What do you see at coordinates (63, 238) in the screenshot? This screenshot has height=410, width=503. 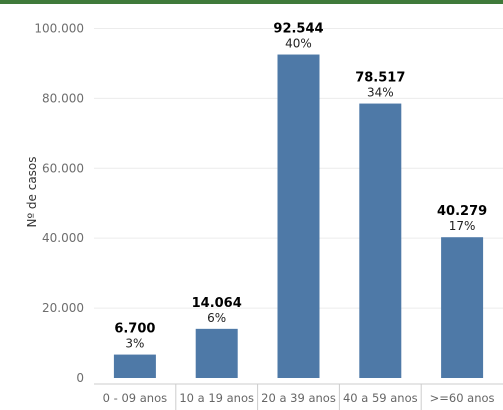 I see `y-tick-label: 40.000` at bounding box center [63, 238].